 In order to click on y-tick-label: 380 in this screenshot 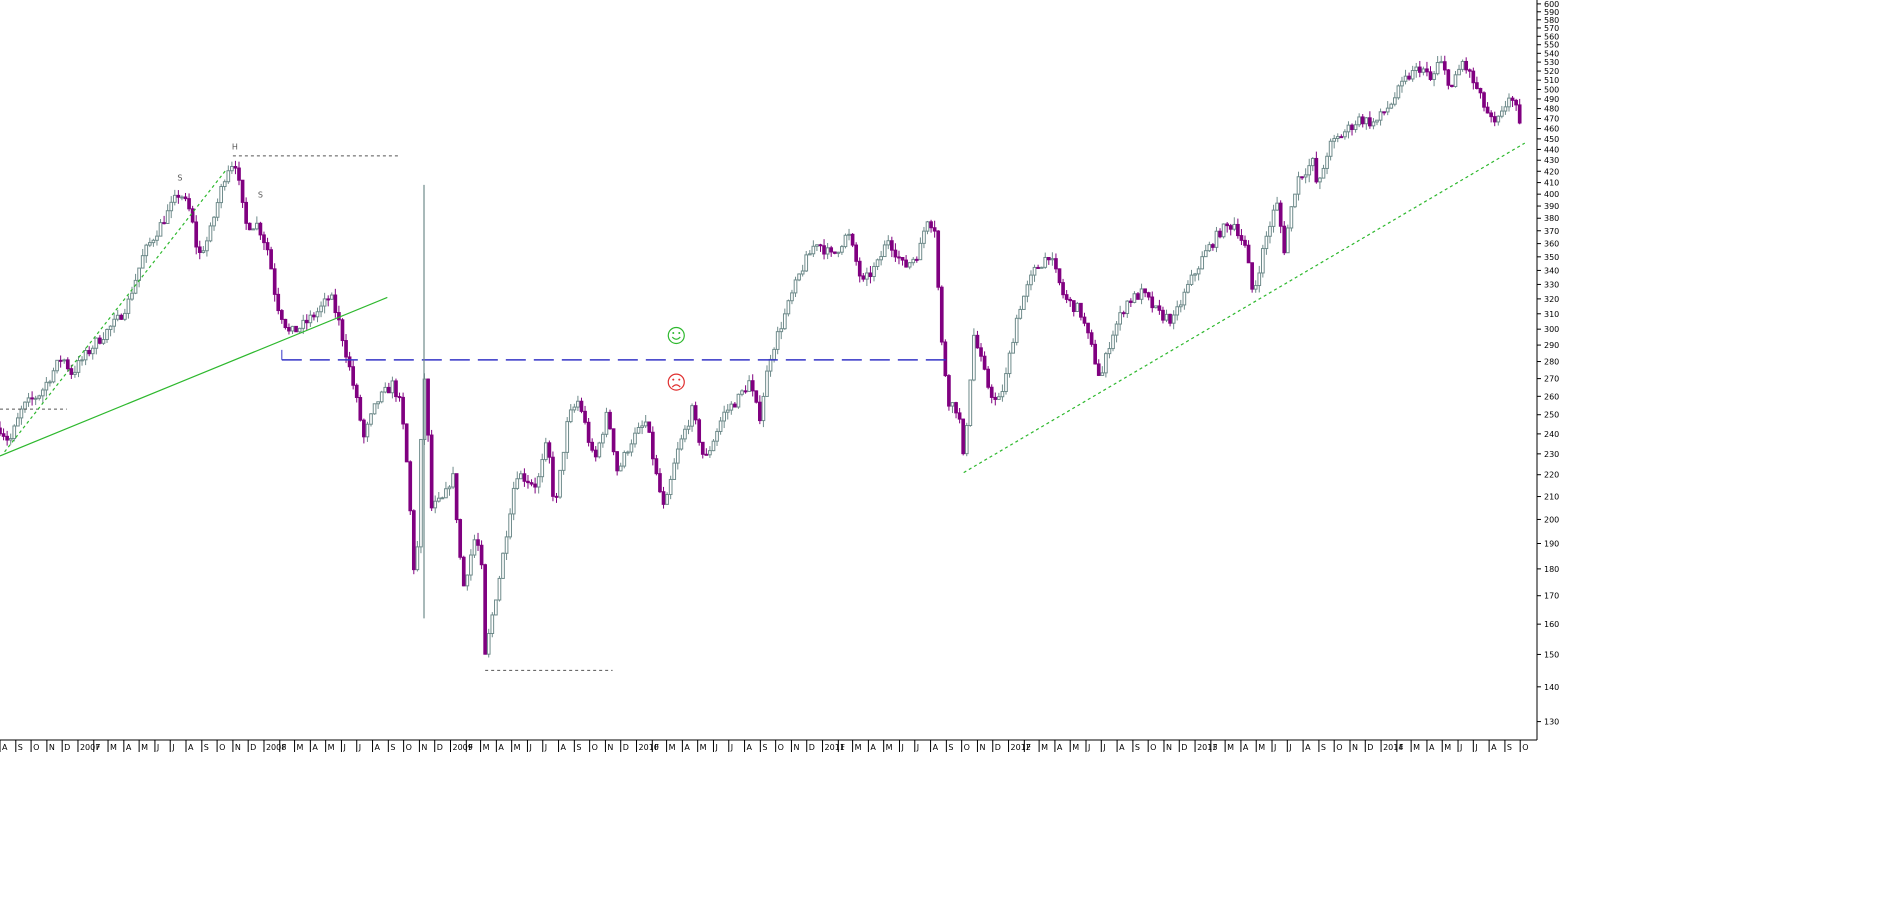, I will do `click(1551, 218)`.